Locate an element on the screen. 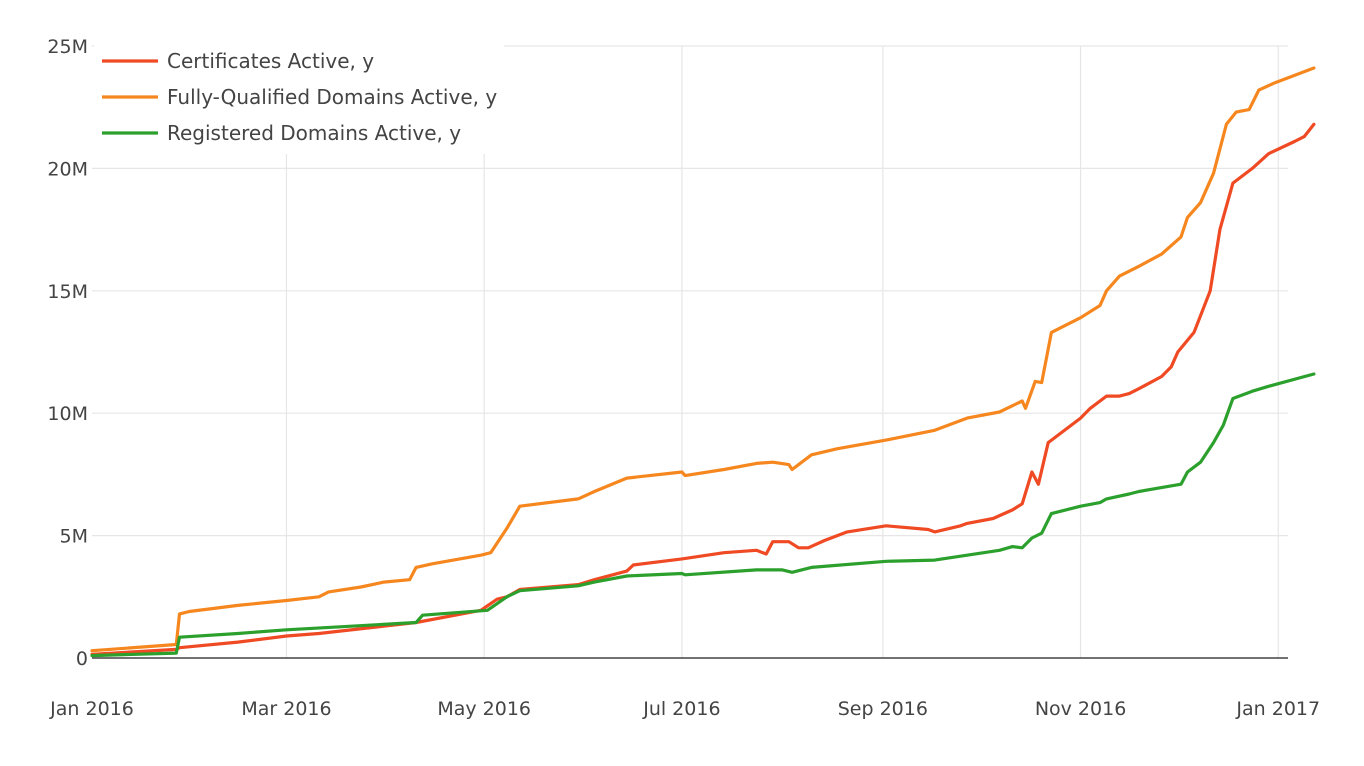  x-tick-label: Sep 2016 is located at coordinates (883, 709).